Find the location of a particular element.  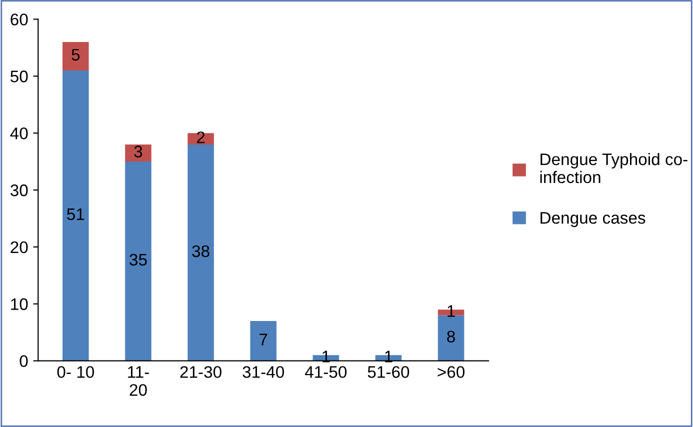

x-tick-label: 11- 20 is located at coordinates (138, 381).